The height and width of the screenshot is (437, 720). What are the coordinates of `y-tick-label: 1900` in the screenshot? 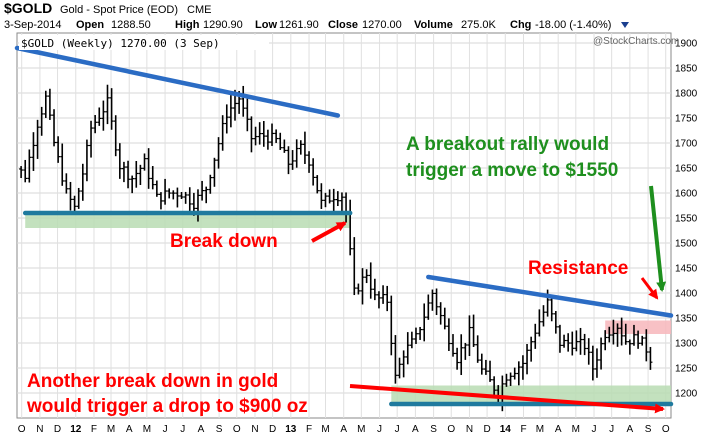 It's located at (686, 44).